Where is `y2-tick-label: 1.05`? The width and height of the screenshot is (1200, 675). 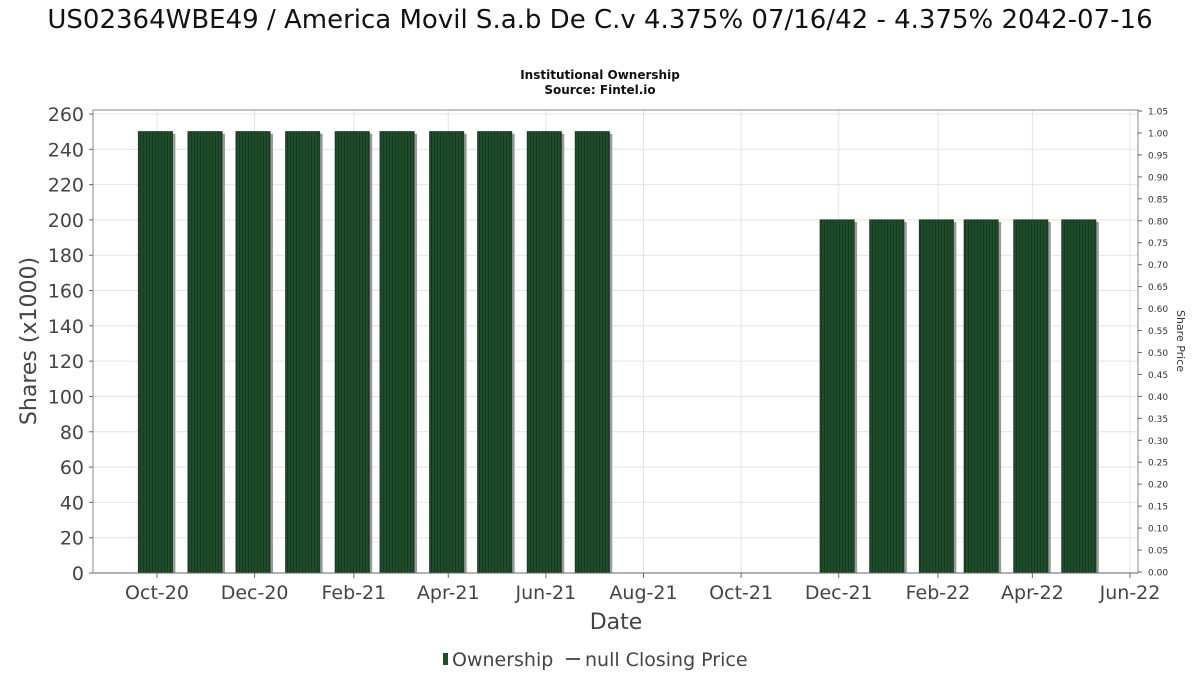
y2-tick-label: 1.05 is located at coordinates (1158, 113).